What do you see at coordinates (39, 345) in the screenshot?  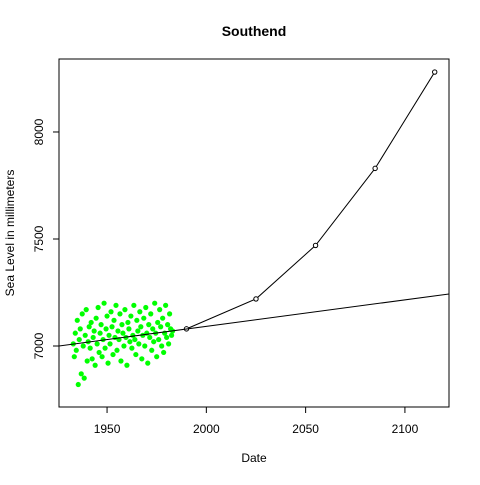 I see `y-tick-label: 7000` at bounding box center [39, 345].